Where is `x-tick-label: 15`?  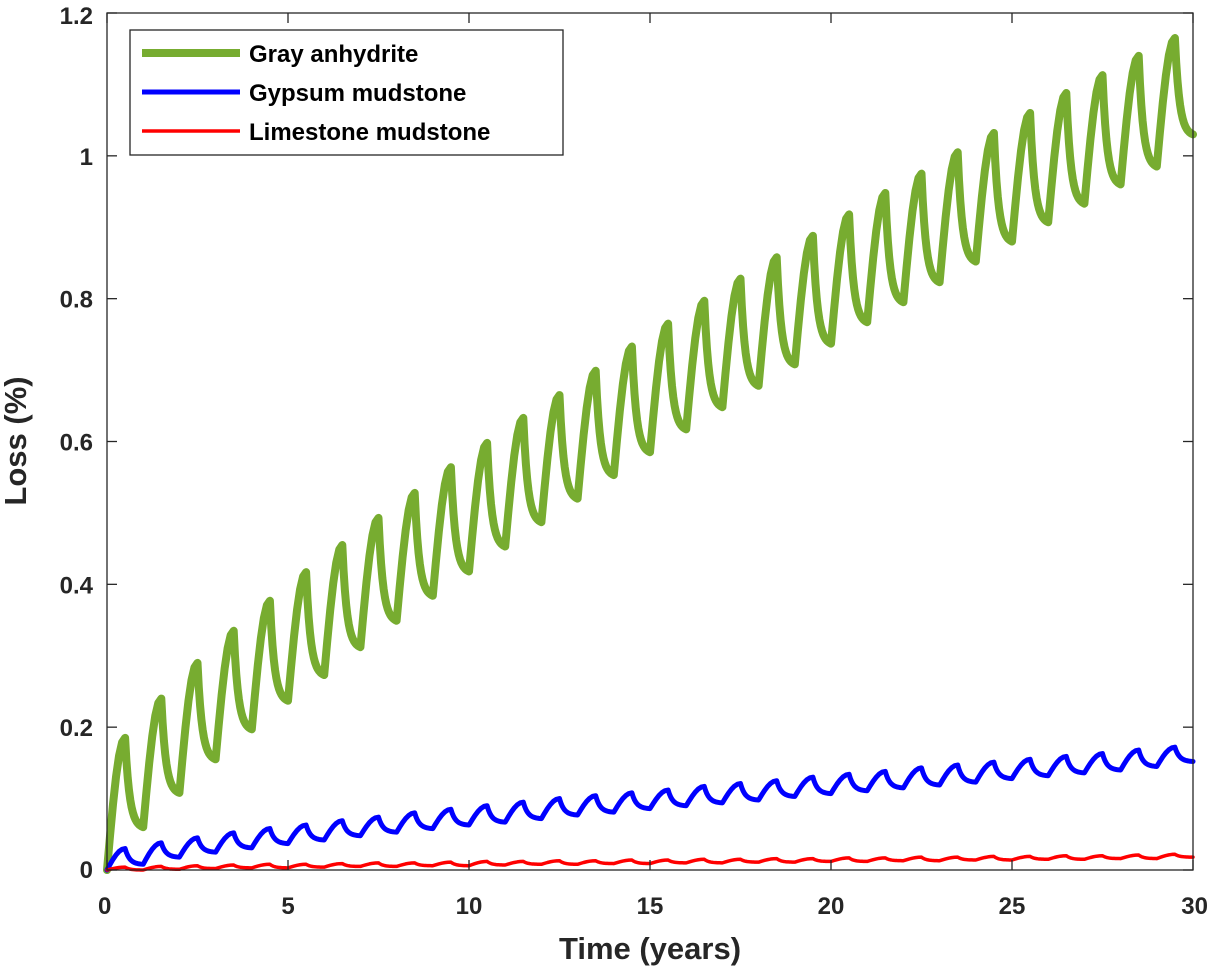
x-tick-label: 15 is located at coordinates (650, 906).